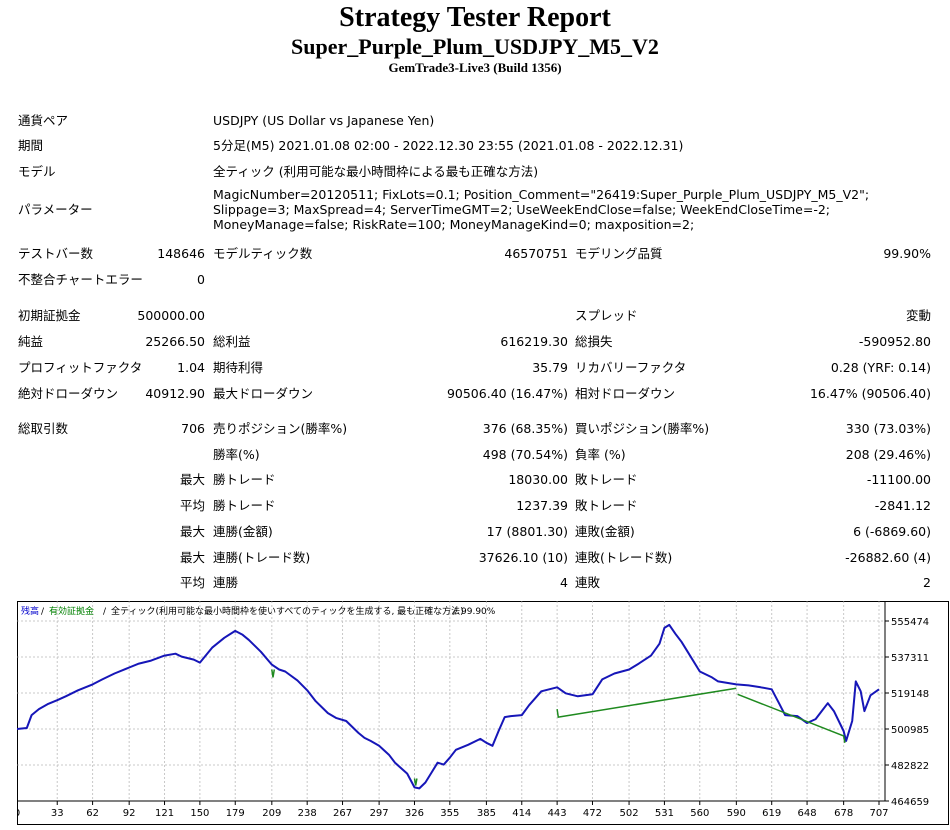 This screenshot has height=830, width=950. What do you see at coordinates (910, 730) in the screenshot?
I see `y-tick-label: 500985` at bounding box center [910, 730].